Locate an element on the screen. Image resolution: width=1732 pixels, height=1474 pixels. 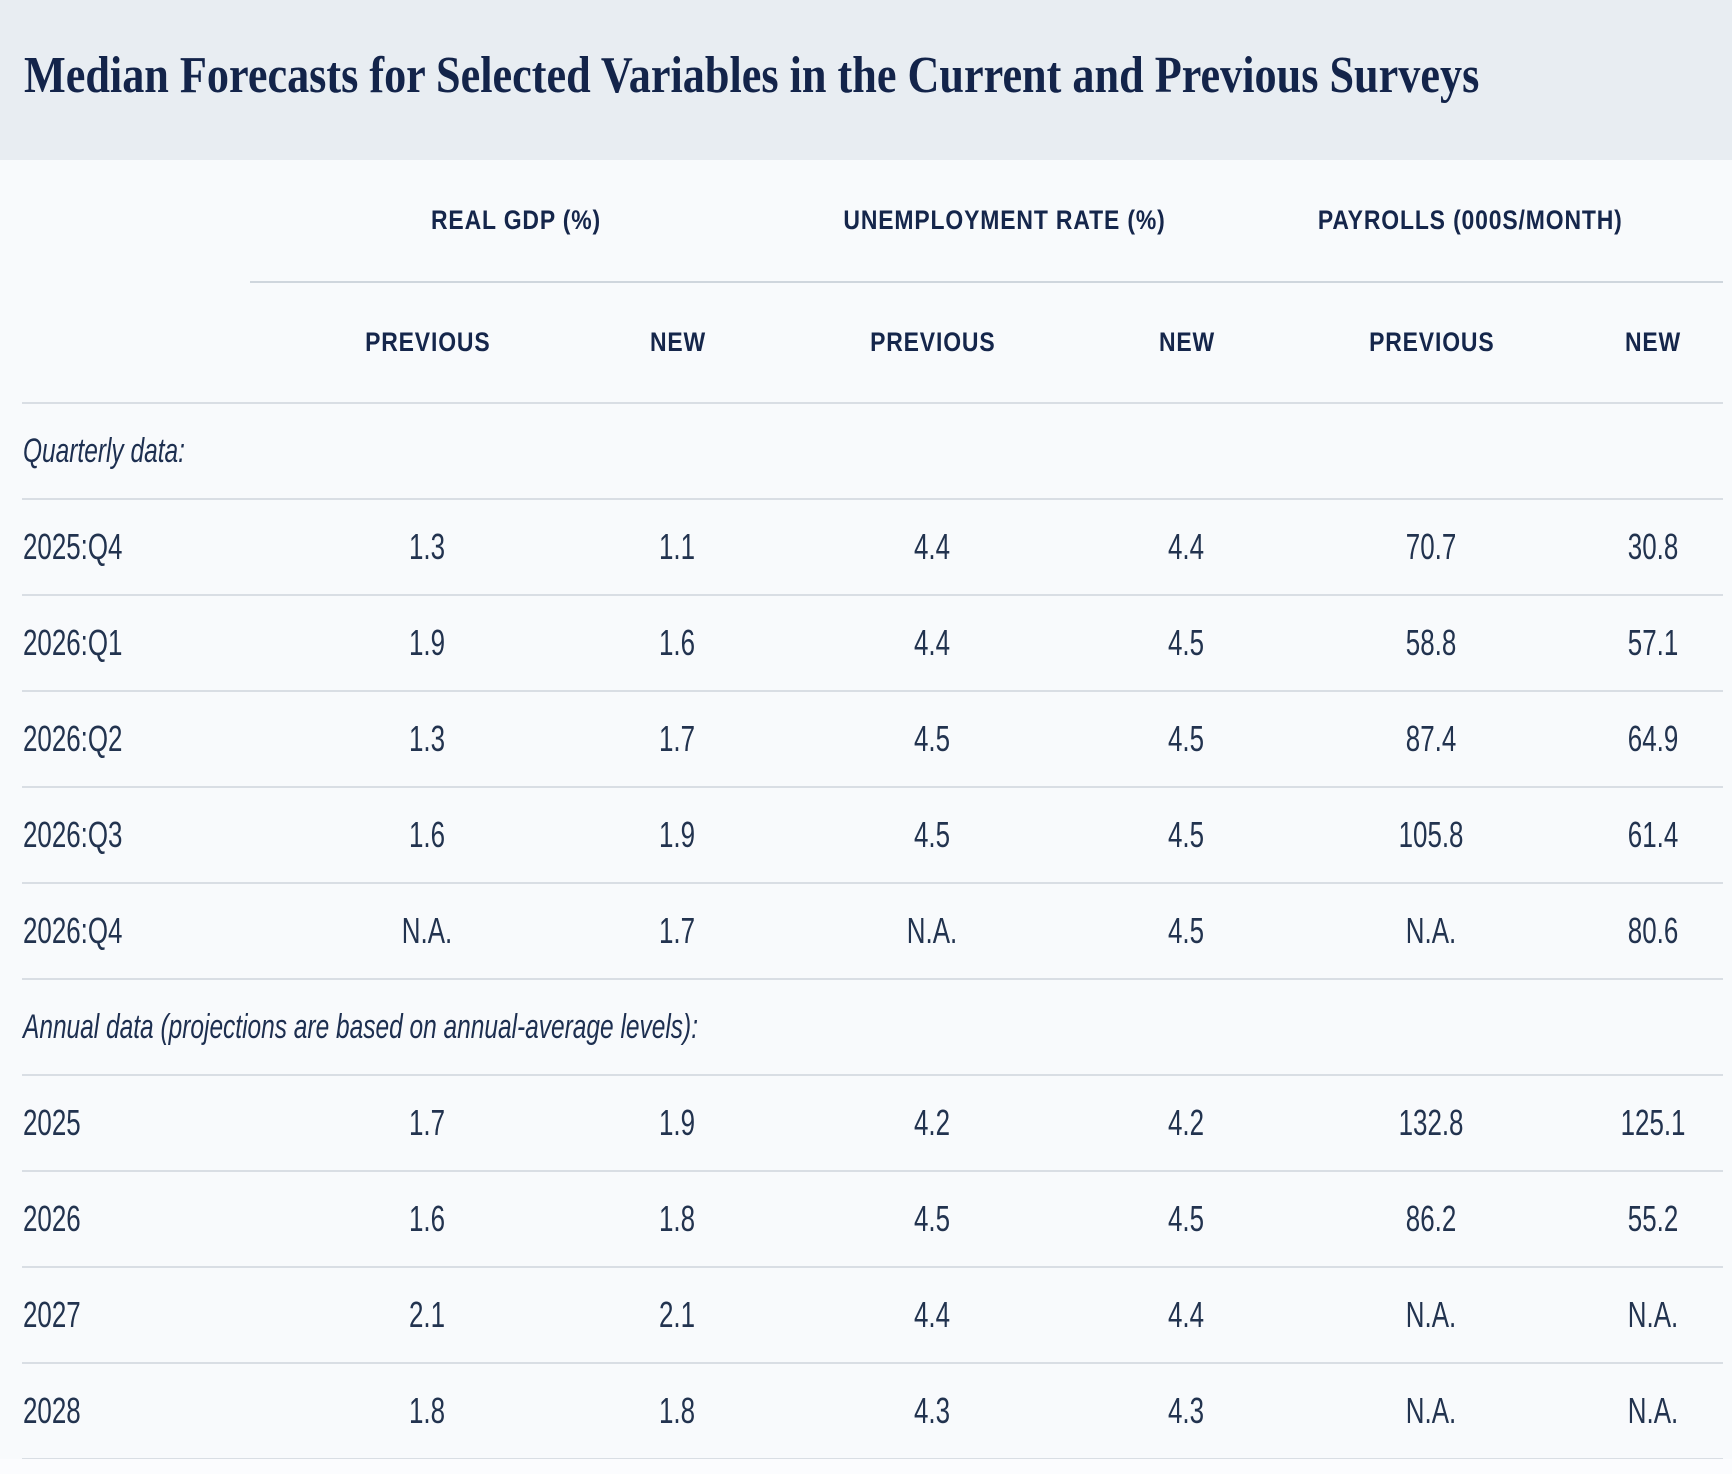
cell-payrolls-new: 61.4 is located at coordinates (1664, 835).